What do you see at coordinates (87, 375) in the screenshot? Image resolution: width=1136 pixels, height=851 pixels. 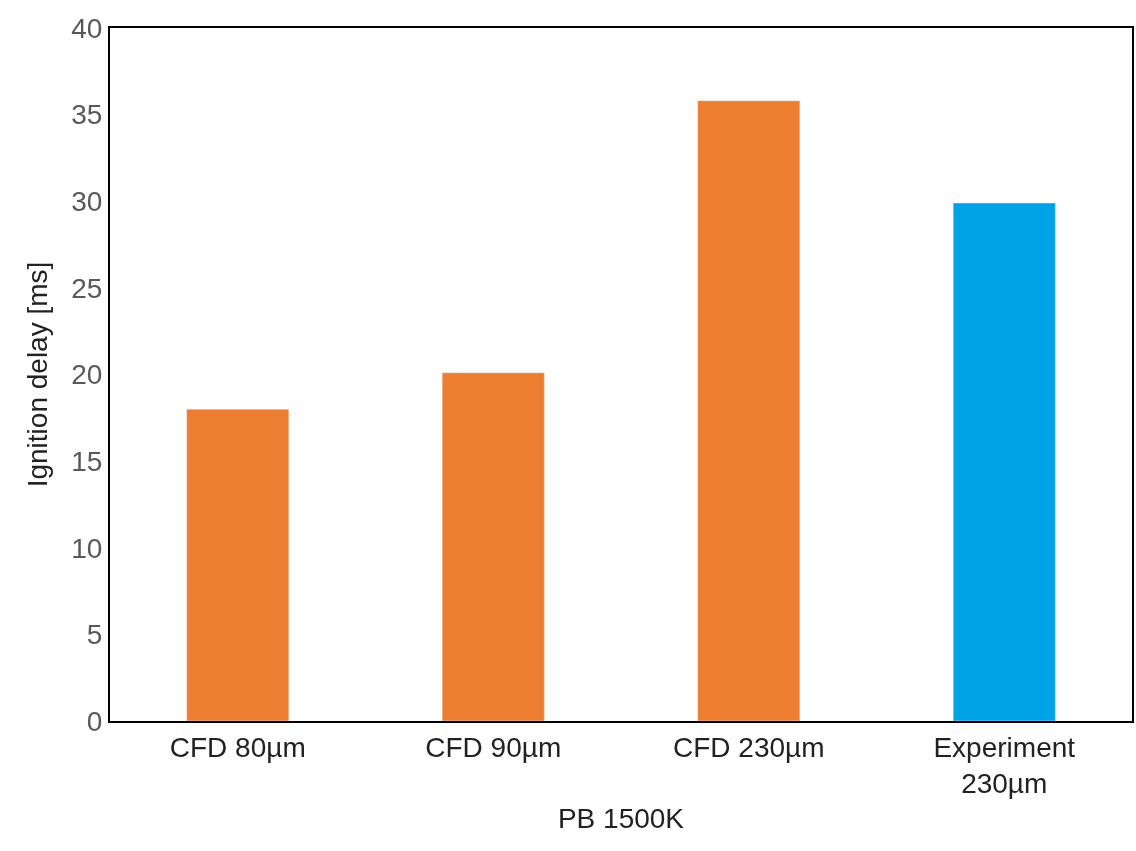 I see `y-tick-label: 20` at bounding box center [87, 375].